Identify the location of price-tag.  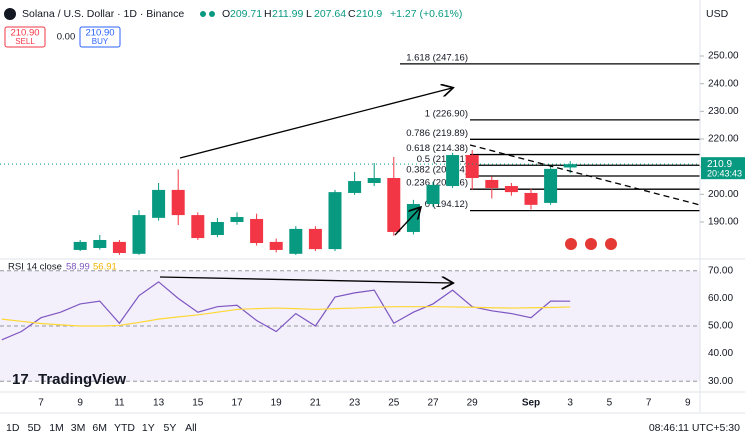
(723, 168).